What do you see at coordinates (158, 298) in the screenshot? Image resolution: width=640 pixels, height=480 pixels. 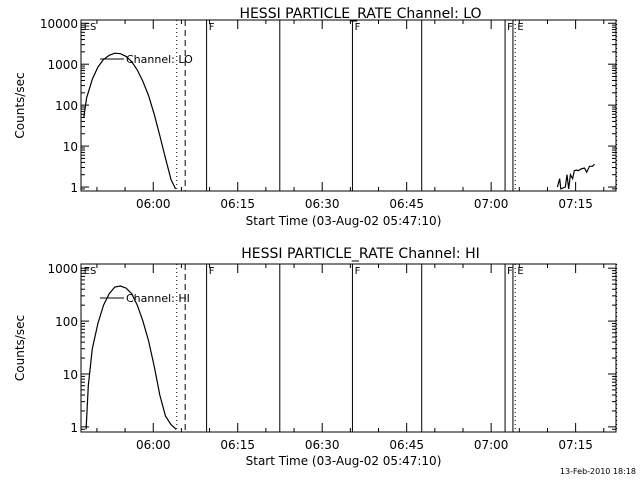 I see `legend-label: Channel: HI` at bounding box center [158, 298].